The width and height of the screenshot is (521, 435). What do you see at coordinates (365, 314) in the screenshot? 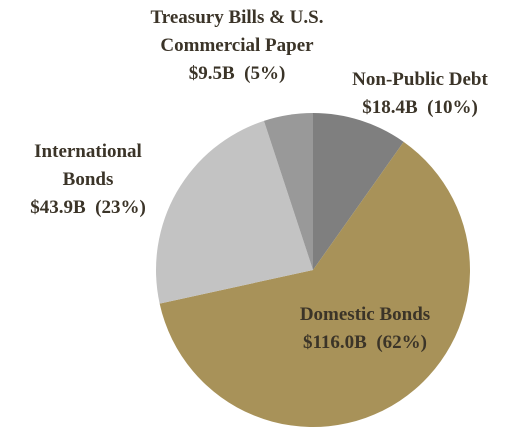
I see `category-label: Domestic Bonds` at bounding box center [365, 314].